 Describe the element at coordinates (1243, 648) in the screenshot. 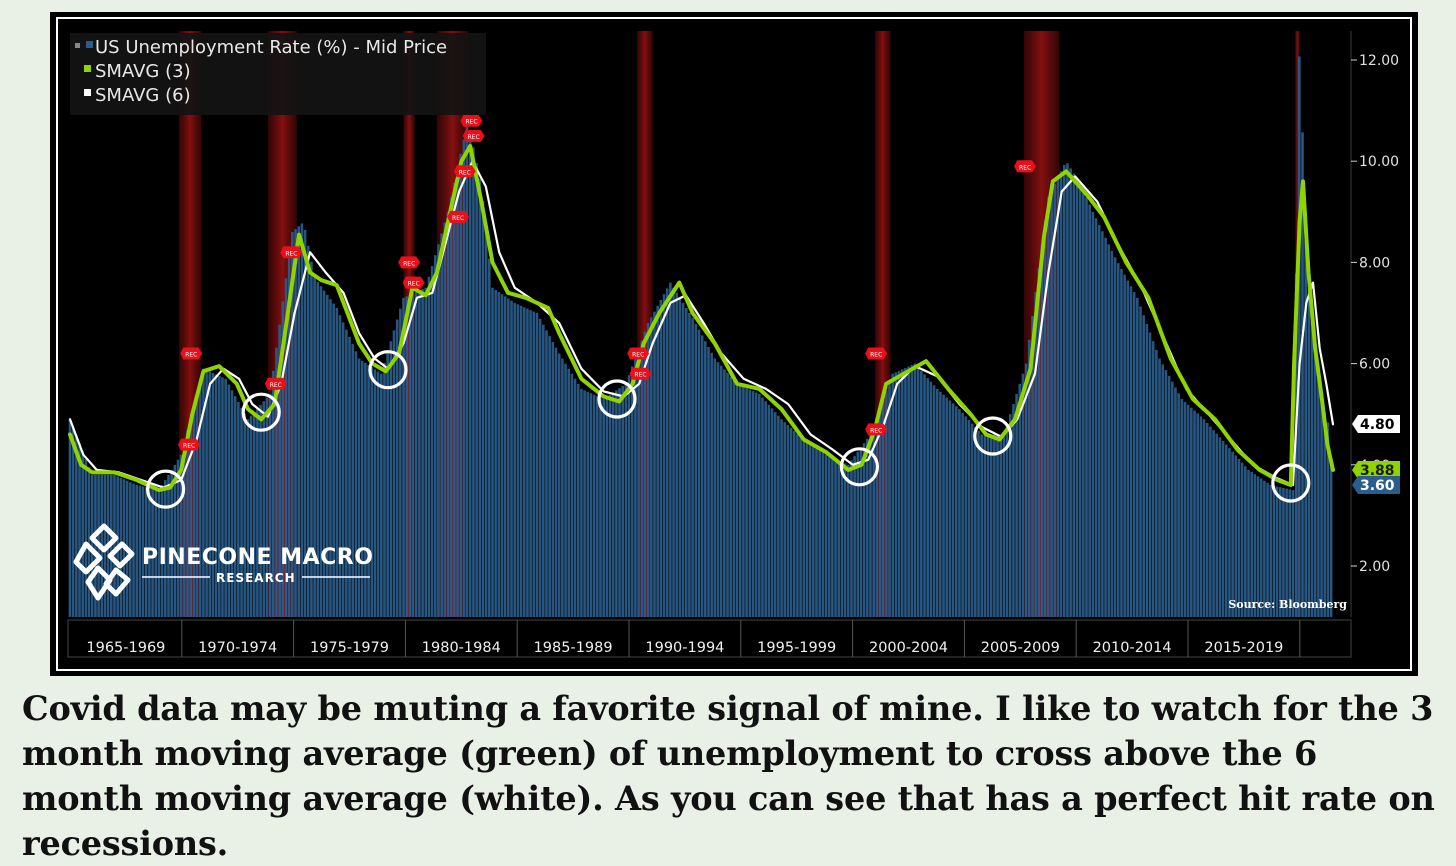

I see `period-label: 2015-2019` at that location.